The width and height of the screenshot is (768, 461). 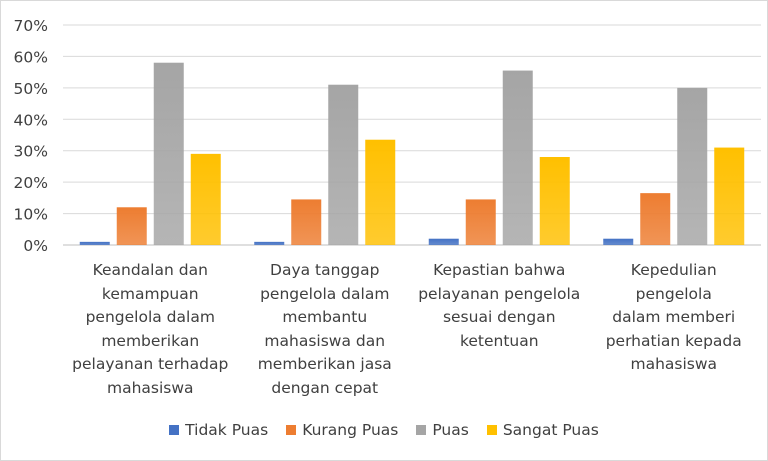 I want to click on legend-label: Tidak Puas, so click(x=227, y=430).